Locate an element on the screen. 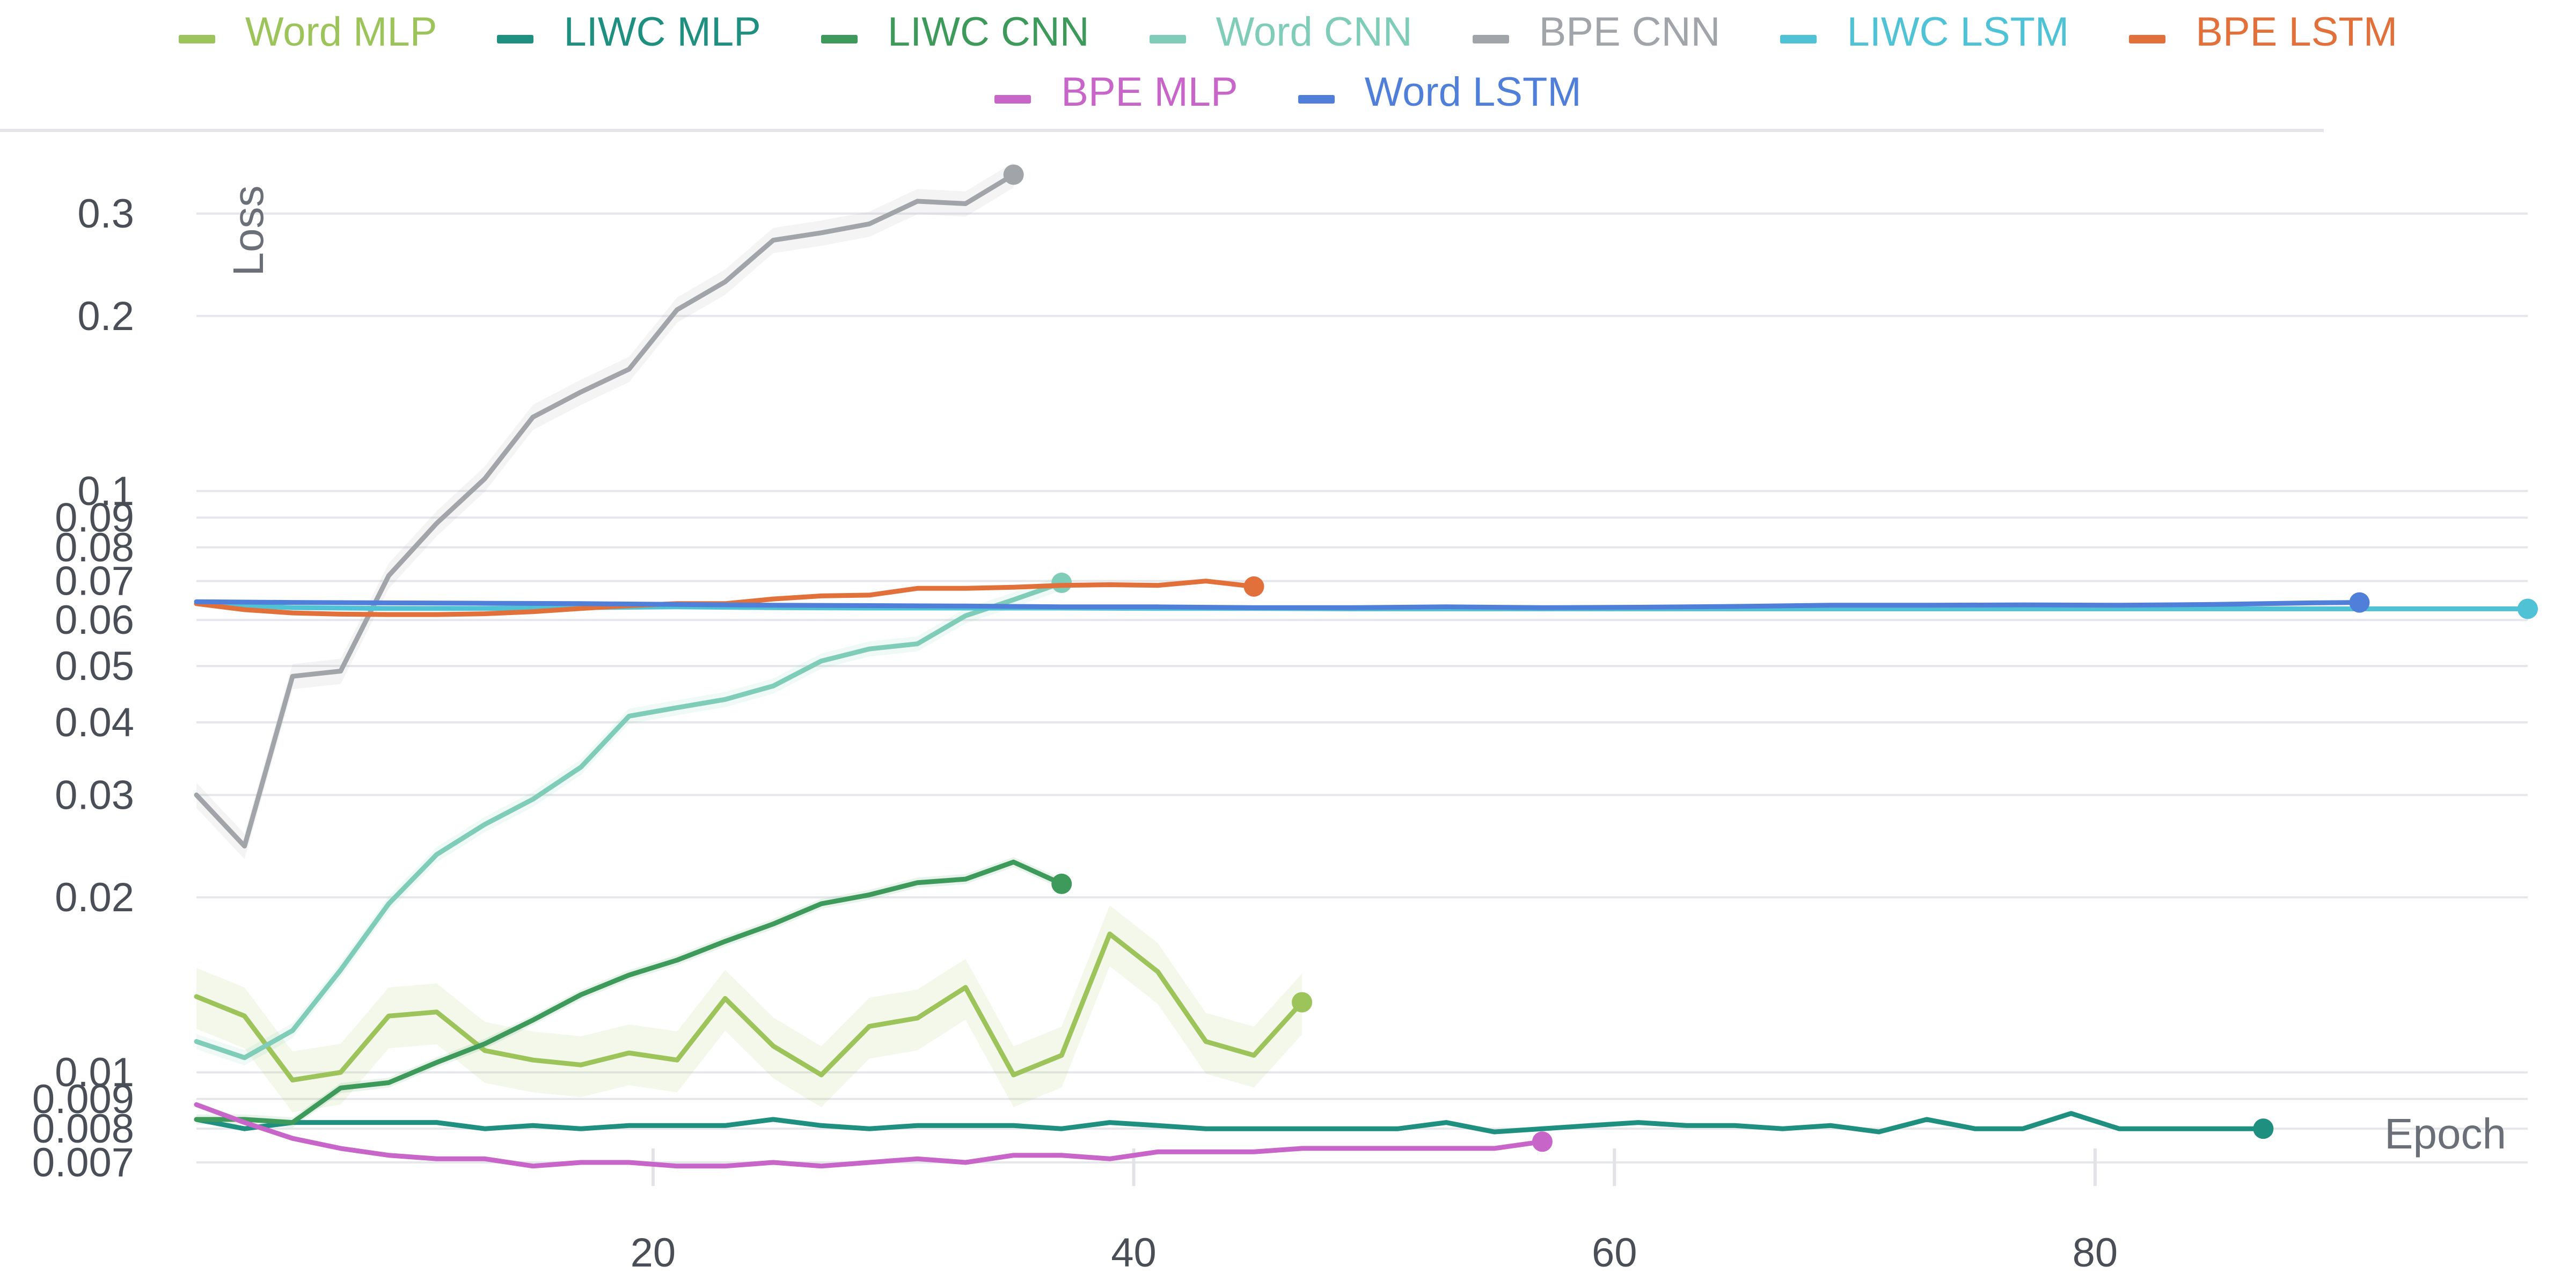 This screenshot has height=1288, width=2576. endpoint-bpe-mlp is located at coordinates (1542, 1141).